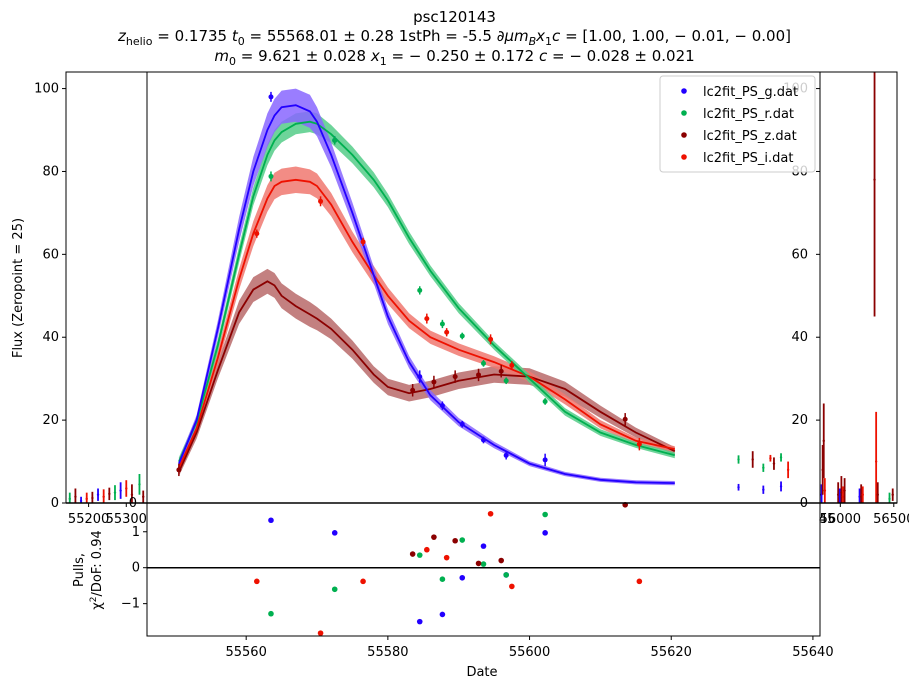 This screenshot has width=909, height=689. I want to click on derivative-x: x, so click(541, 36).